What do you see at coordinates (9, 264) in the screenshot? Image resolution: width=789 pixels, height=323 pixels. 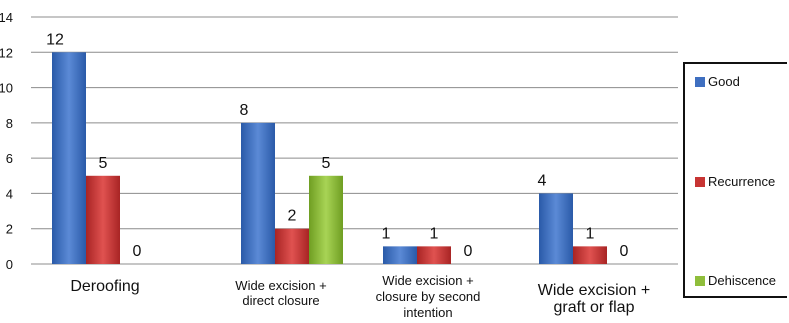 I see `y-tick-label-0: 0` at bounding box center [9, 264].